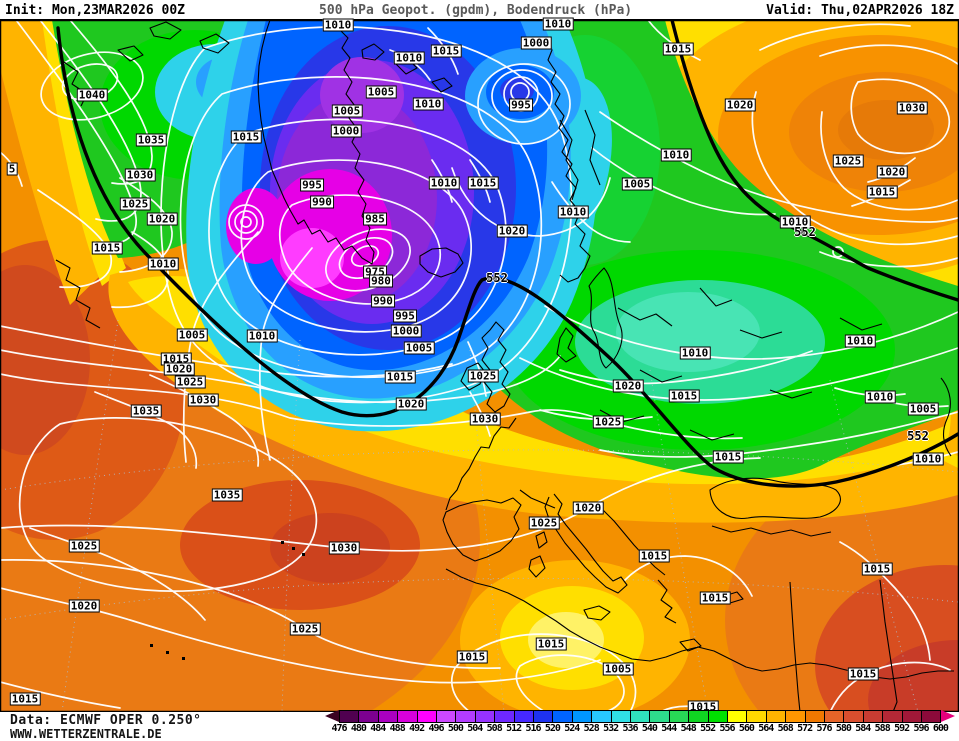  I want to click on legend-tick-label: 524, so click(572, 728).